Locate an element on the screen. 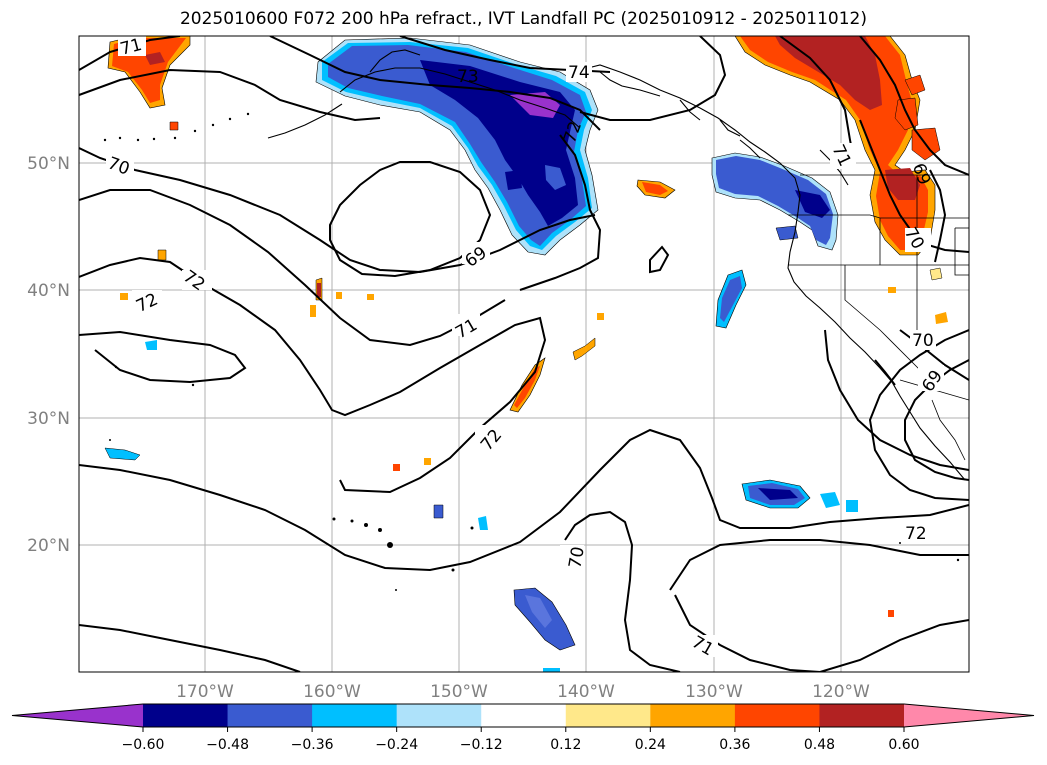 The height and width of the screenshot is (765, 1047). lat-label: 20°N is located at coordinates (48, 546).